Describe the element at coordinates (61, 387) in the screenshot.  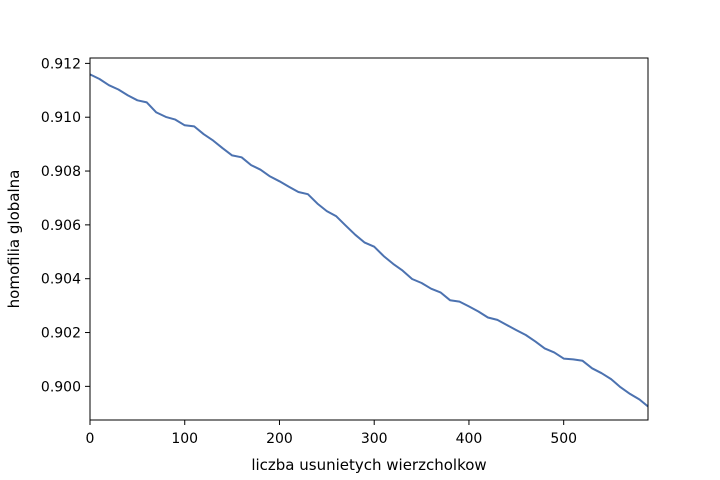
I see `y-tick-label: 0.900` at that location.